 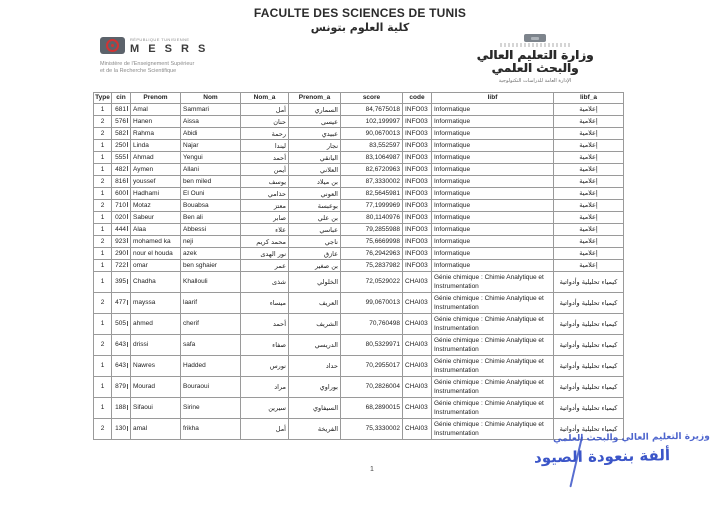 I want to click on cell-nom-a: معتز, so click(x=264, y=205).